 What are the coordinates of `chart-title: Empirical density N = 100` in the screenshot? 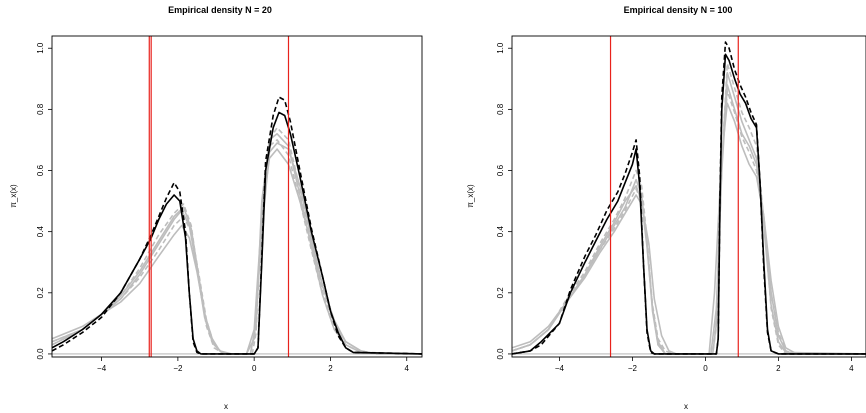 It's located at (678, 10).